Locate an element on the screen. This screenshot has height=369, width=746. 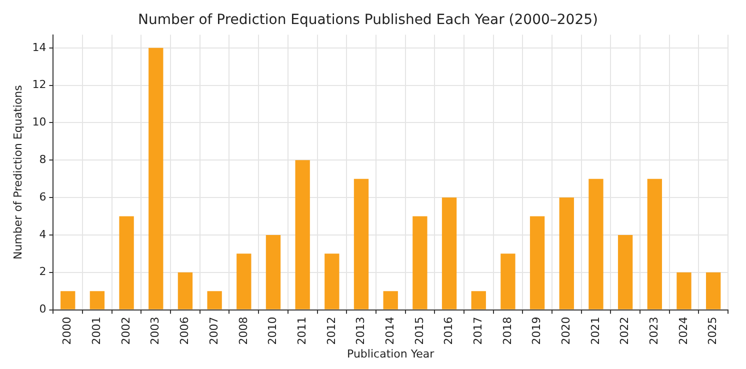
y-tick-label: 12 is located at coordinates (39, 85).